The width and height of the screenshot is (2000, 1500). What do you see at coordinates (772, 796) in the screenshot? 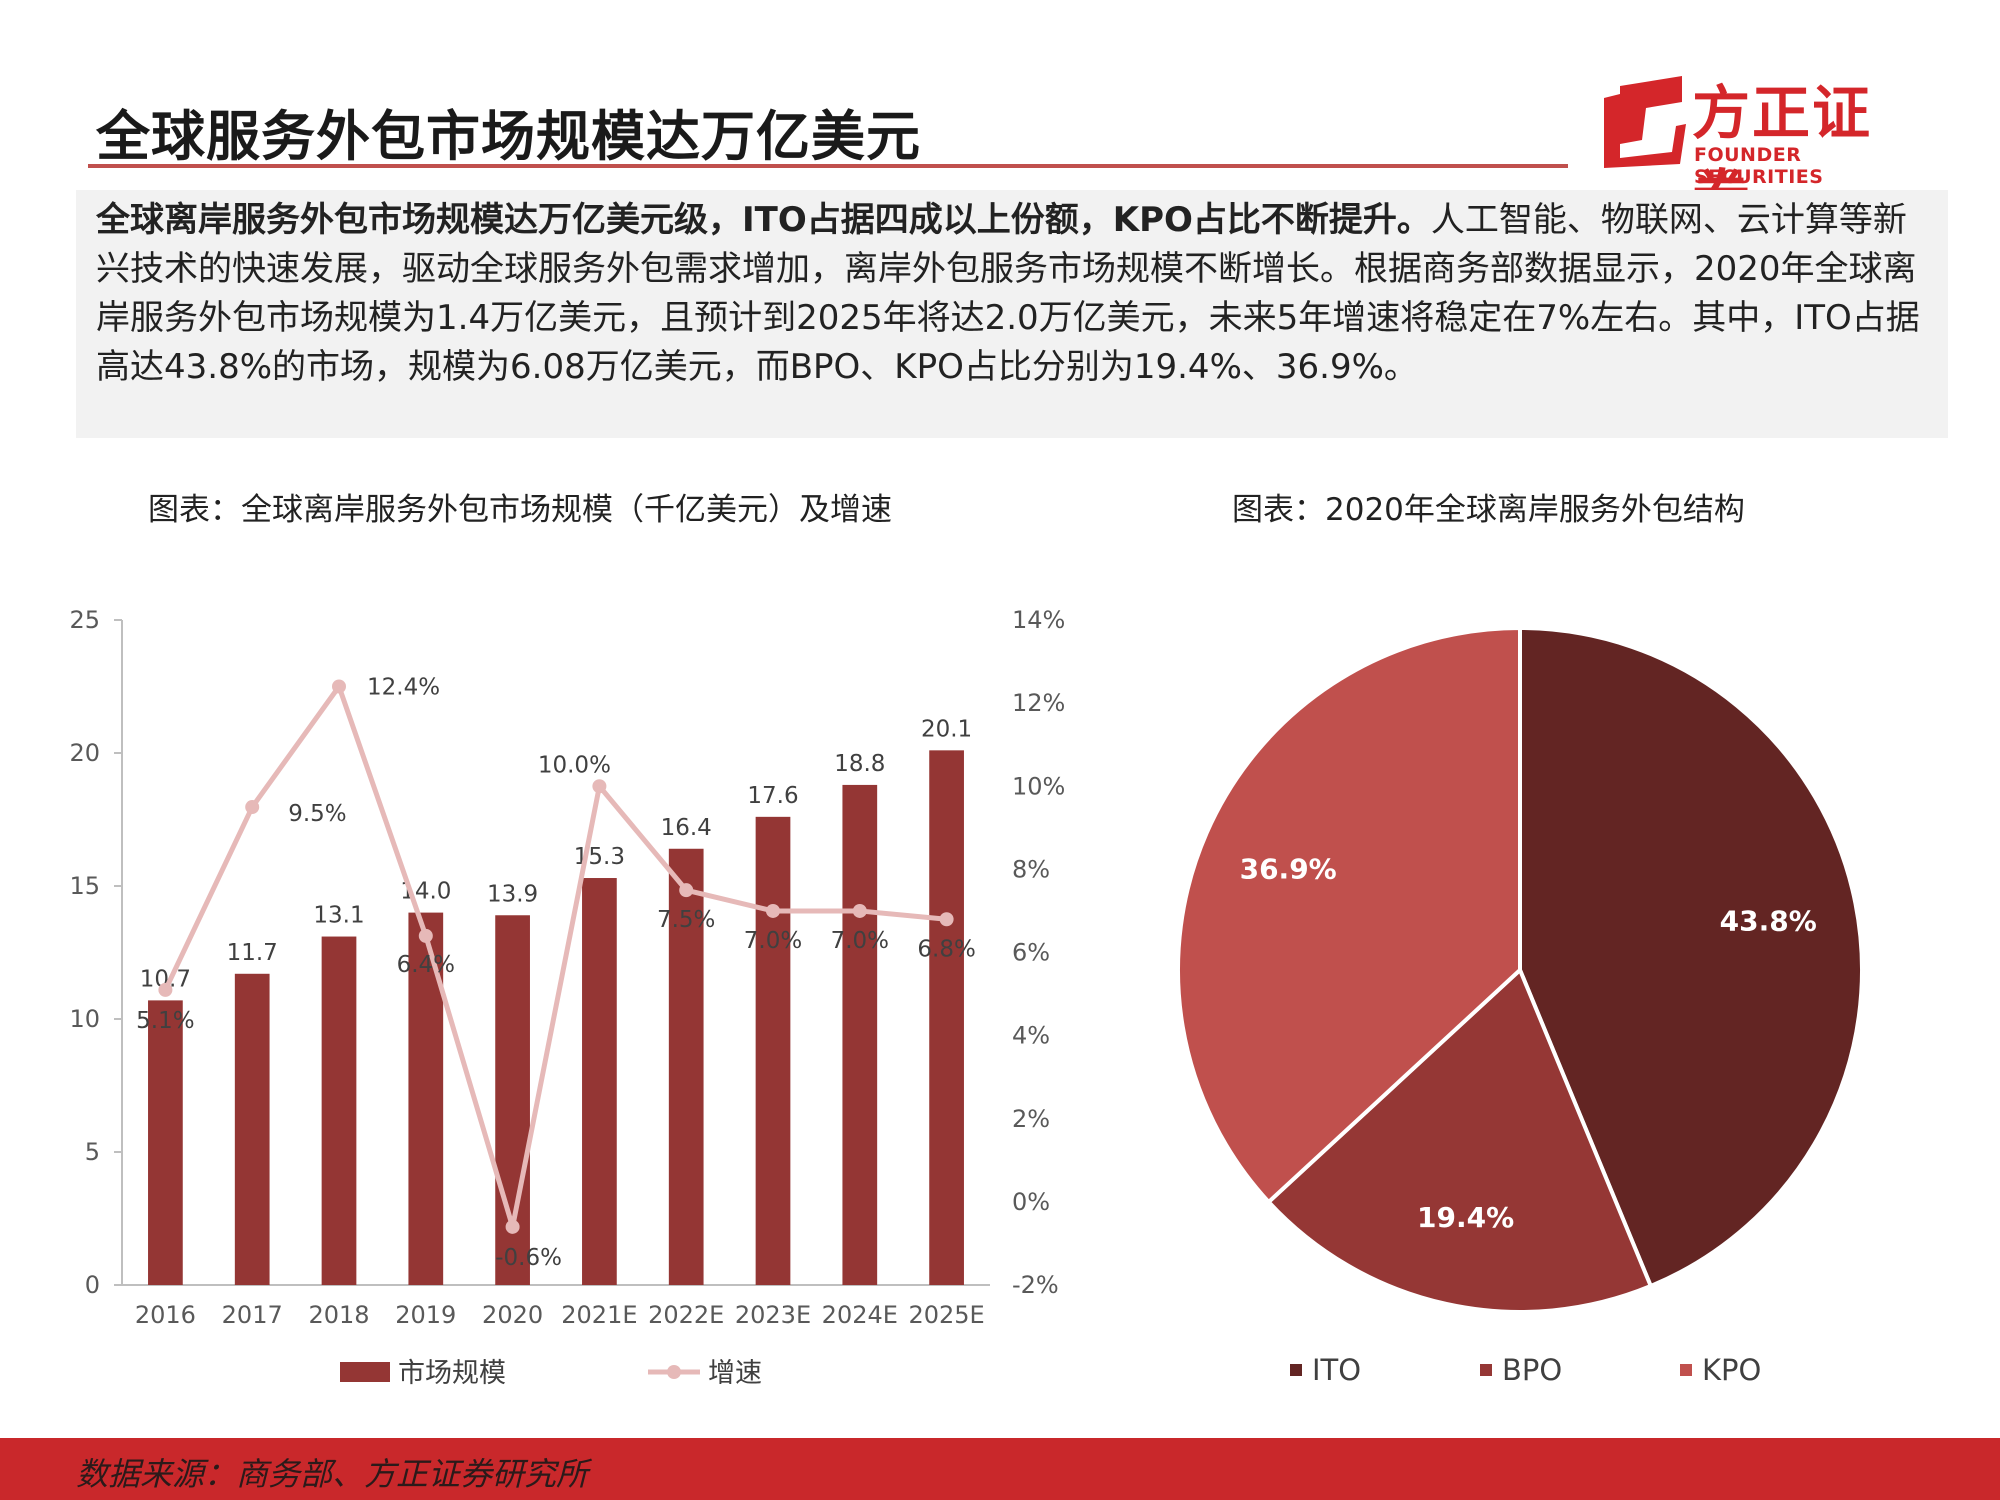
I see `bar-value-label: 17.6` at bounding box center [772, 796].